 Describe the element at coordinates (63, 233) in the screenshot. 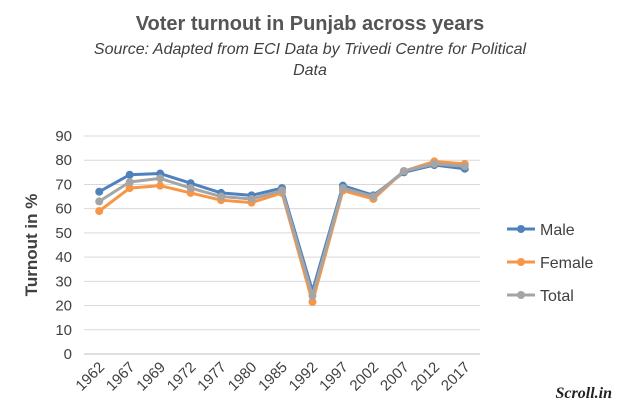

I see `y-tick-label: 50` at that location.